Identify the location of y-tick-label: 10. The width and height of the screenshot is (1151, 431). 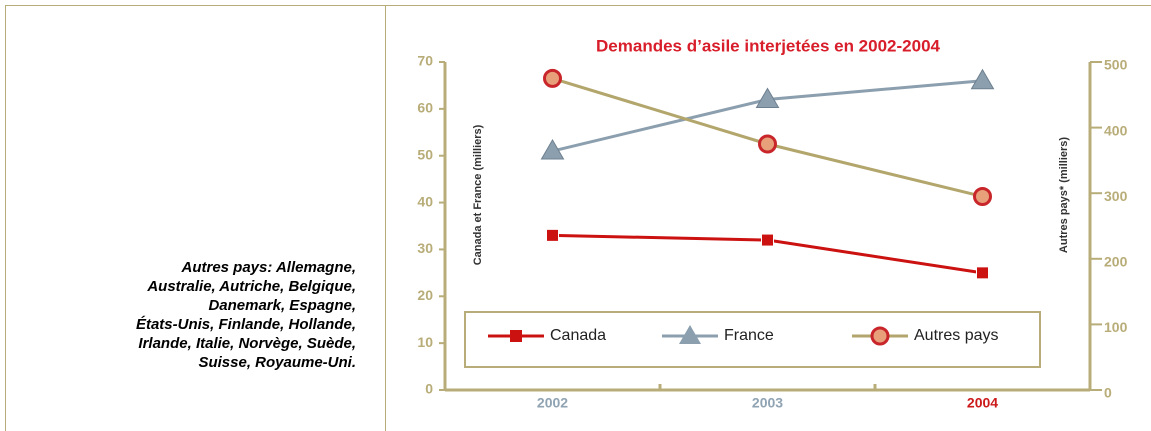
(425, 342).